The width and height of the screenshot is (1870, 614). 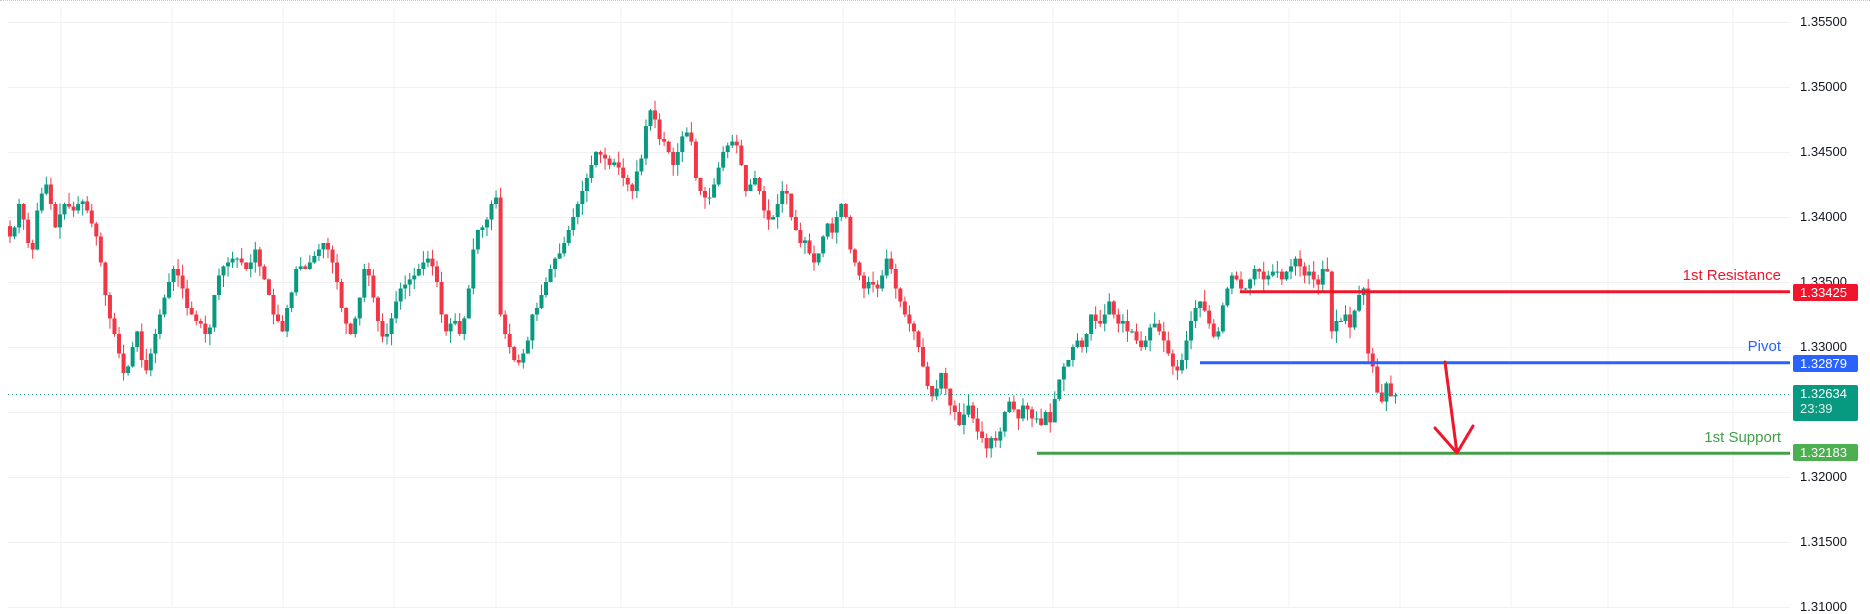 I want to click on price-tick: 1.31500, so click(x=1823, y=541).